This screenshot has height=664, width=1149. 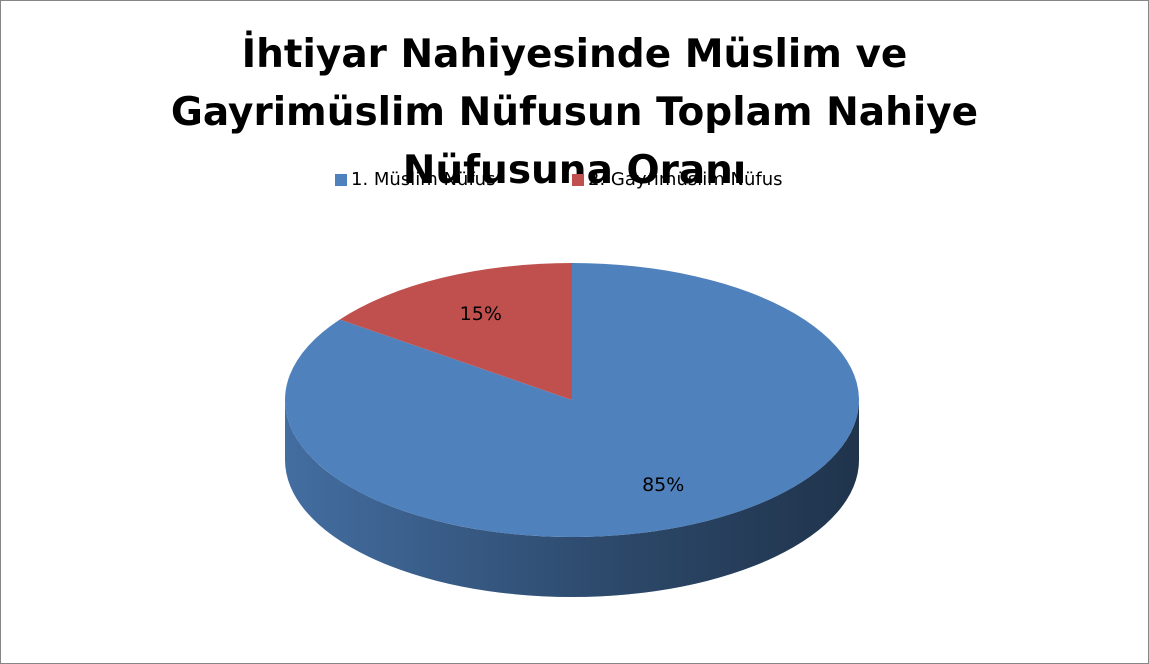 I want to click on legend-label: 1. Müslim Nüfus, so click(x=423, y=179).